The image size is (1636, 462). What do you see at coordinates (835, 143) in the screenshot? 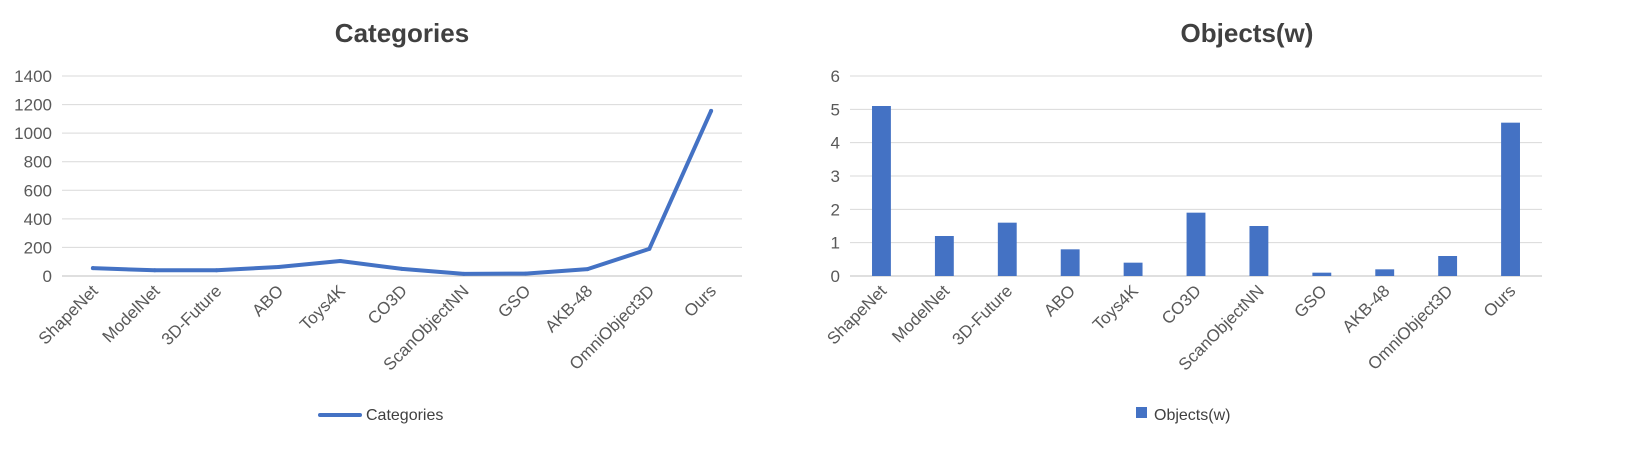
I see `y-tick-label: 4` at bounding box center [835, 143].